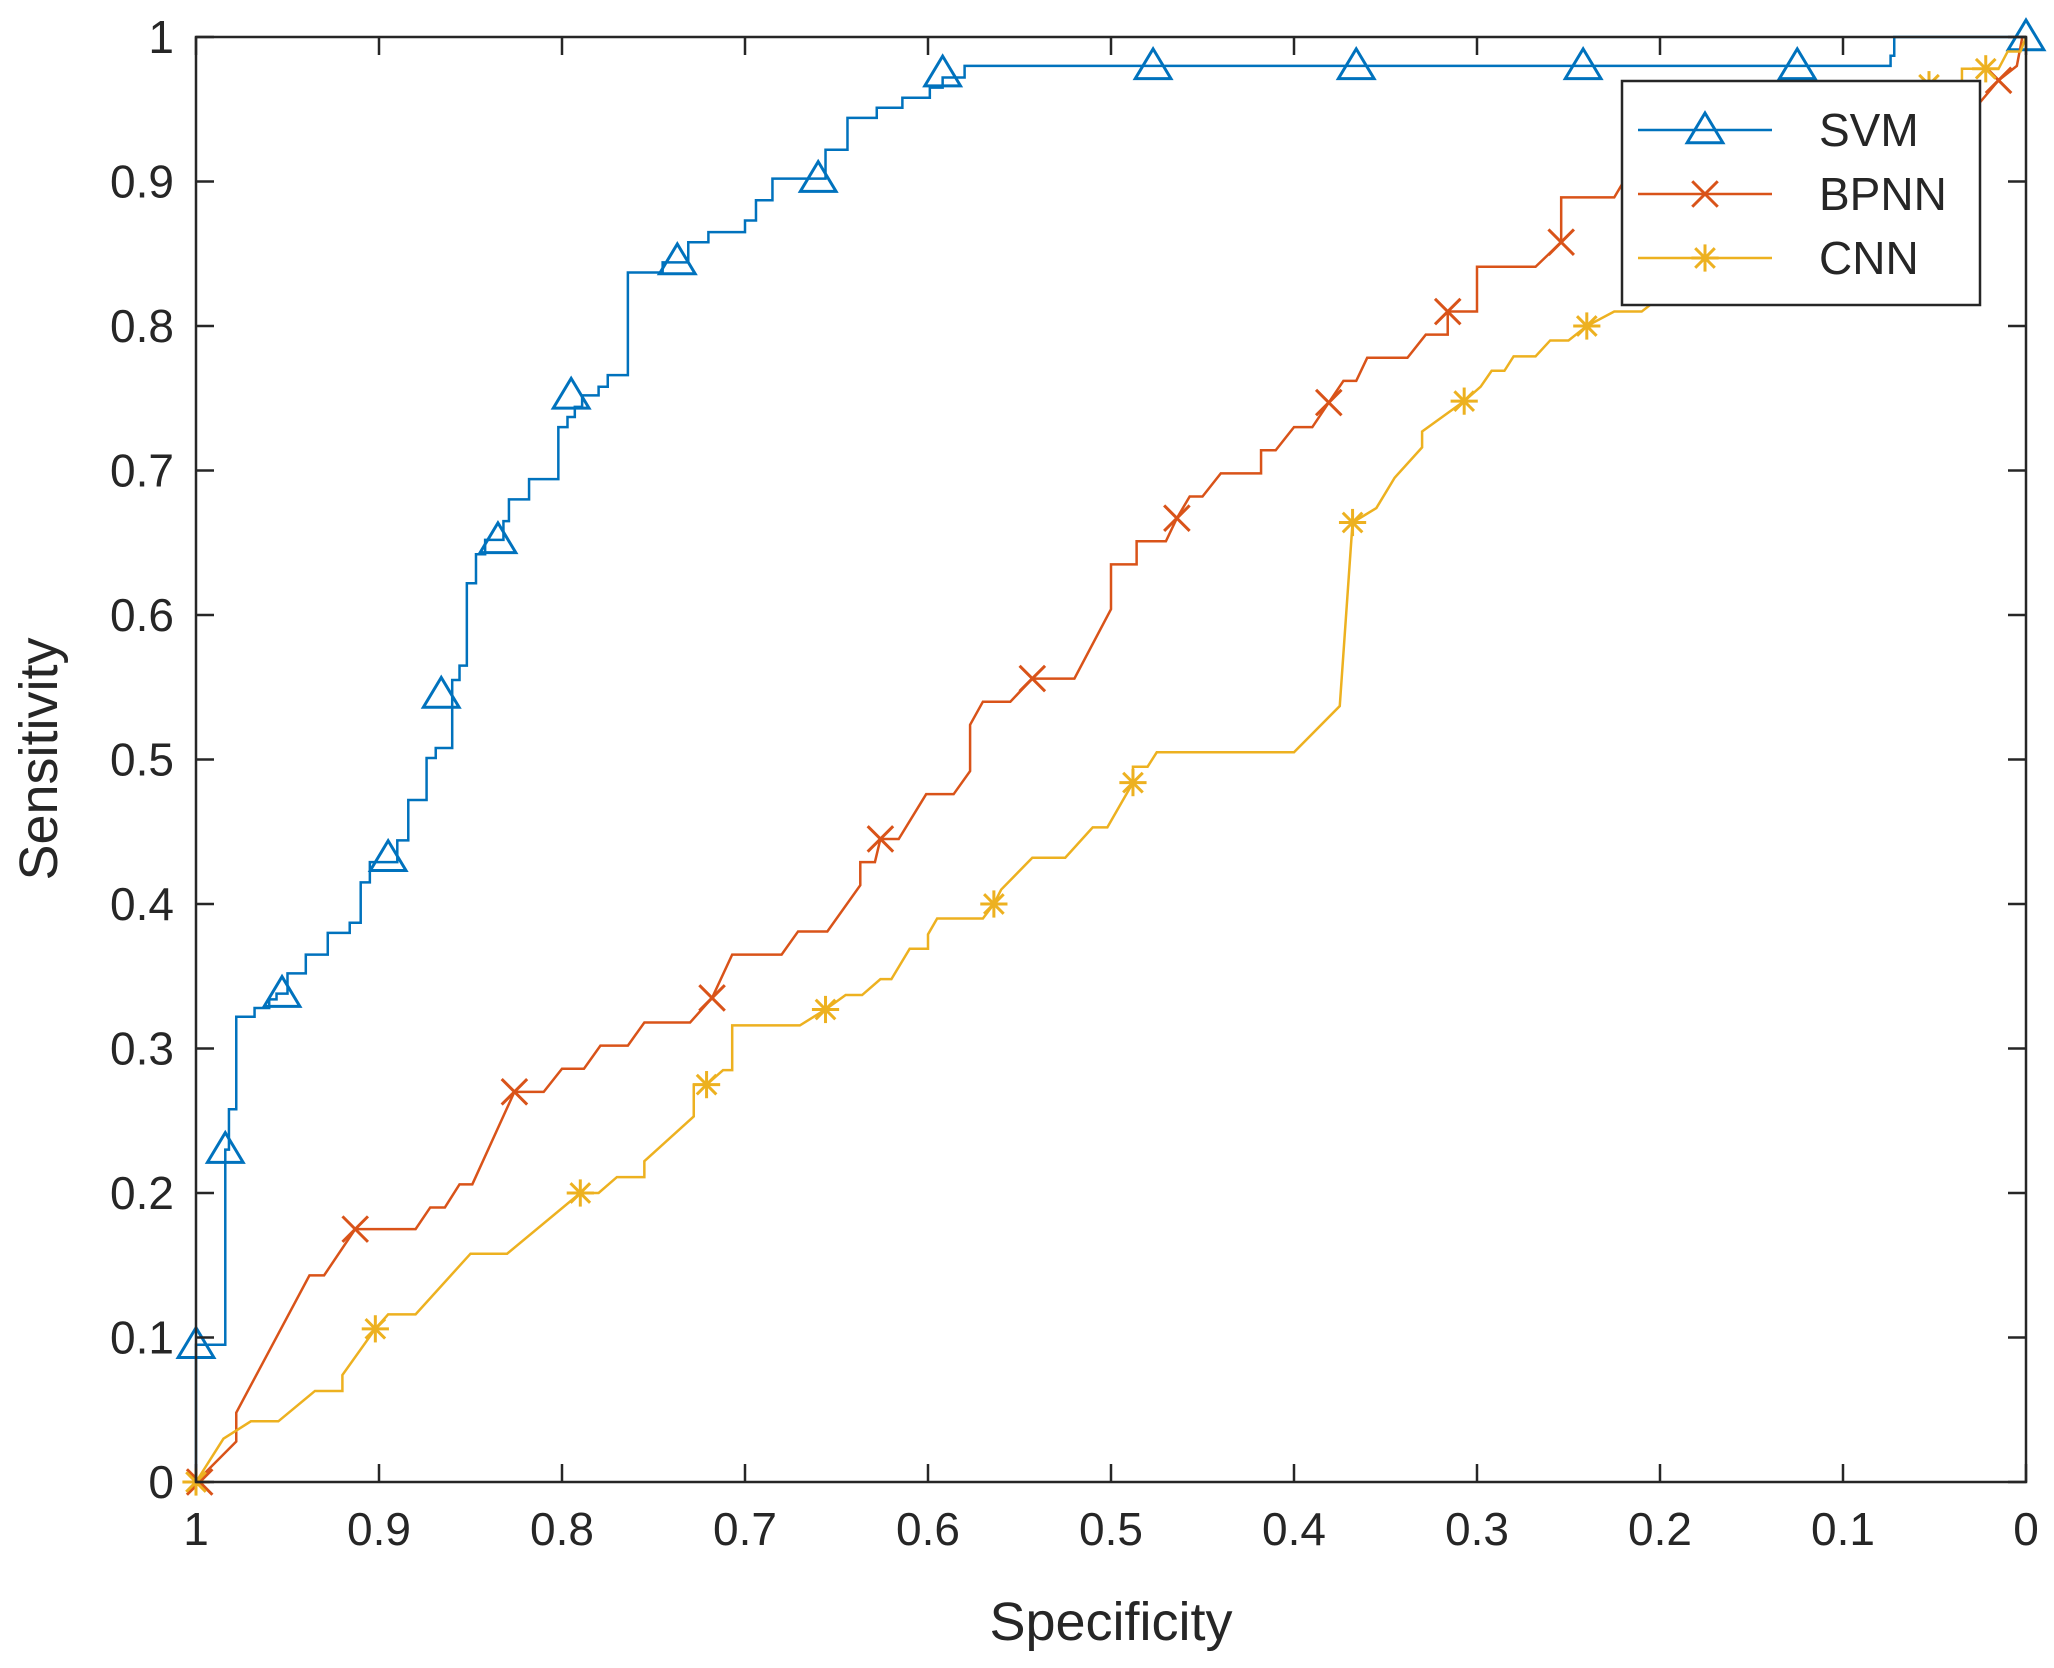 The image size is (2054, 1668). I want to click on legend-label-cnn: CNN, so click(1869, 258).